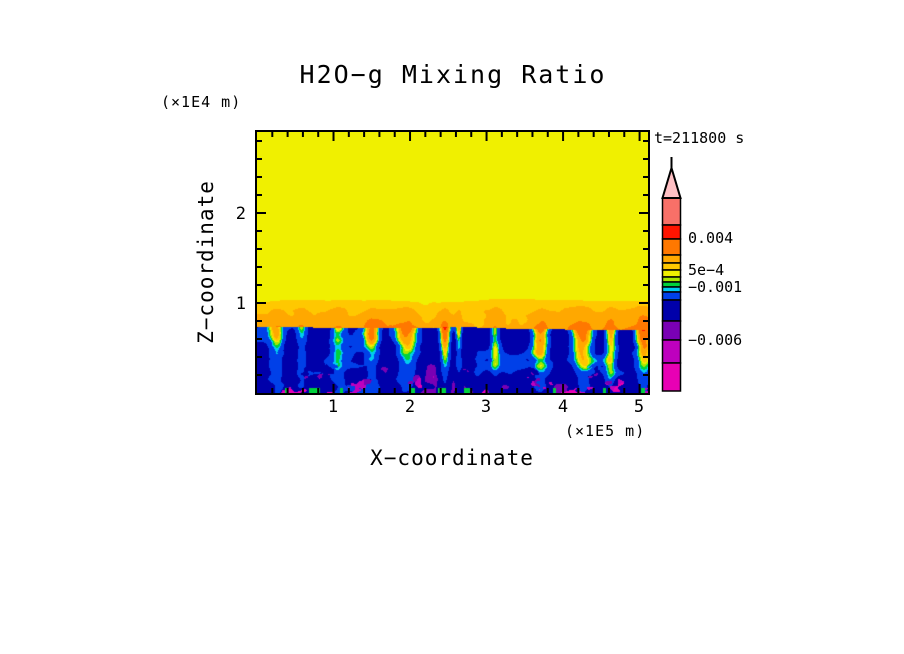  What do you see at coordinates (639, 407) in the screenshot?
I see `x-tick-label-5: 5` at bounding box center [639, 407].